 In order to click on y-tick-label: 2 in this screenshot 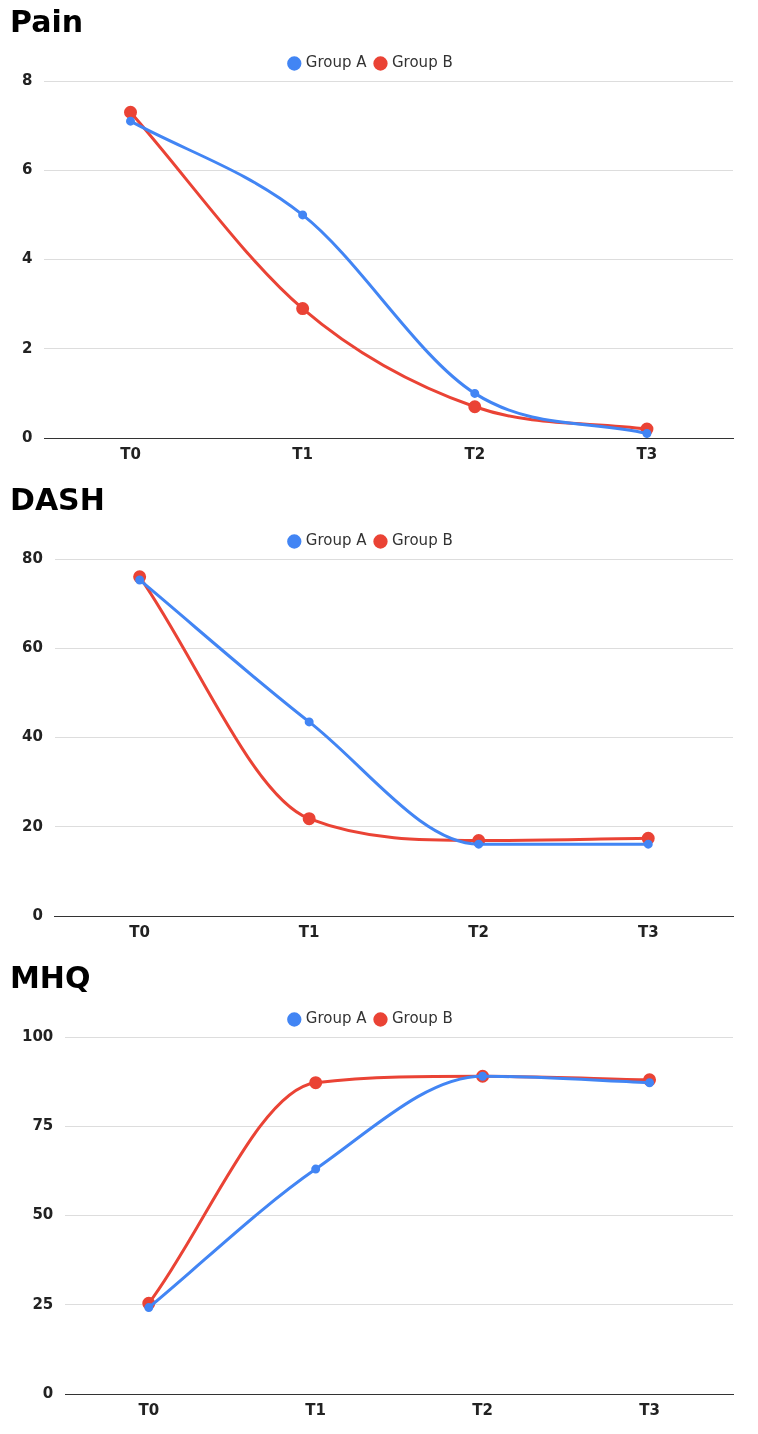, I will do `click(27, 347)`.